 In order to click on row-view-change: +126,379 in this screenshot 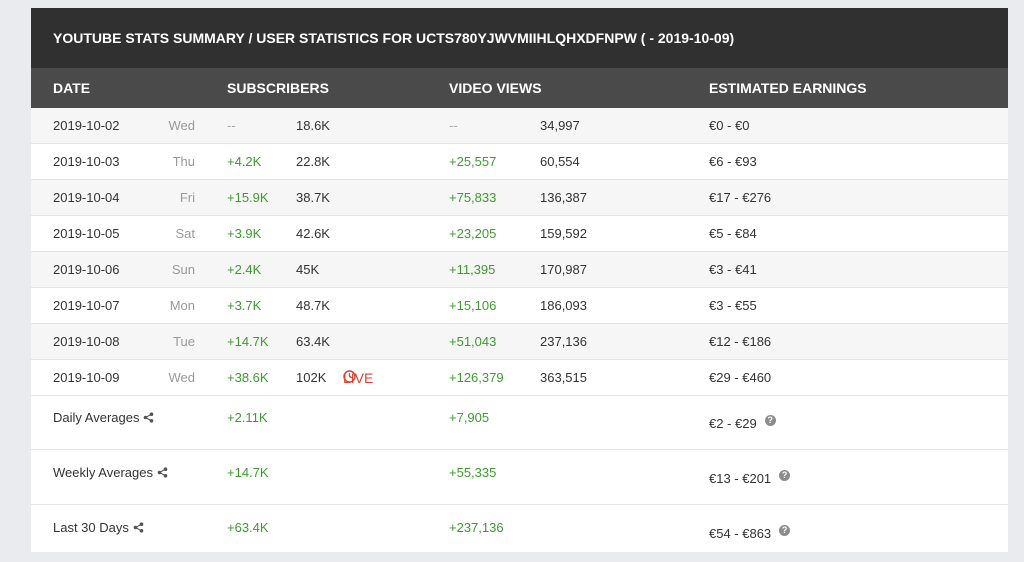, I will do `click(476, 377)`.